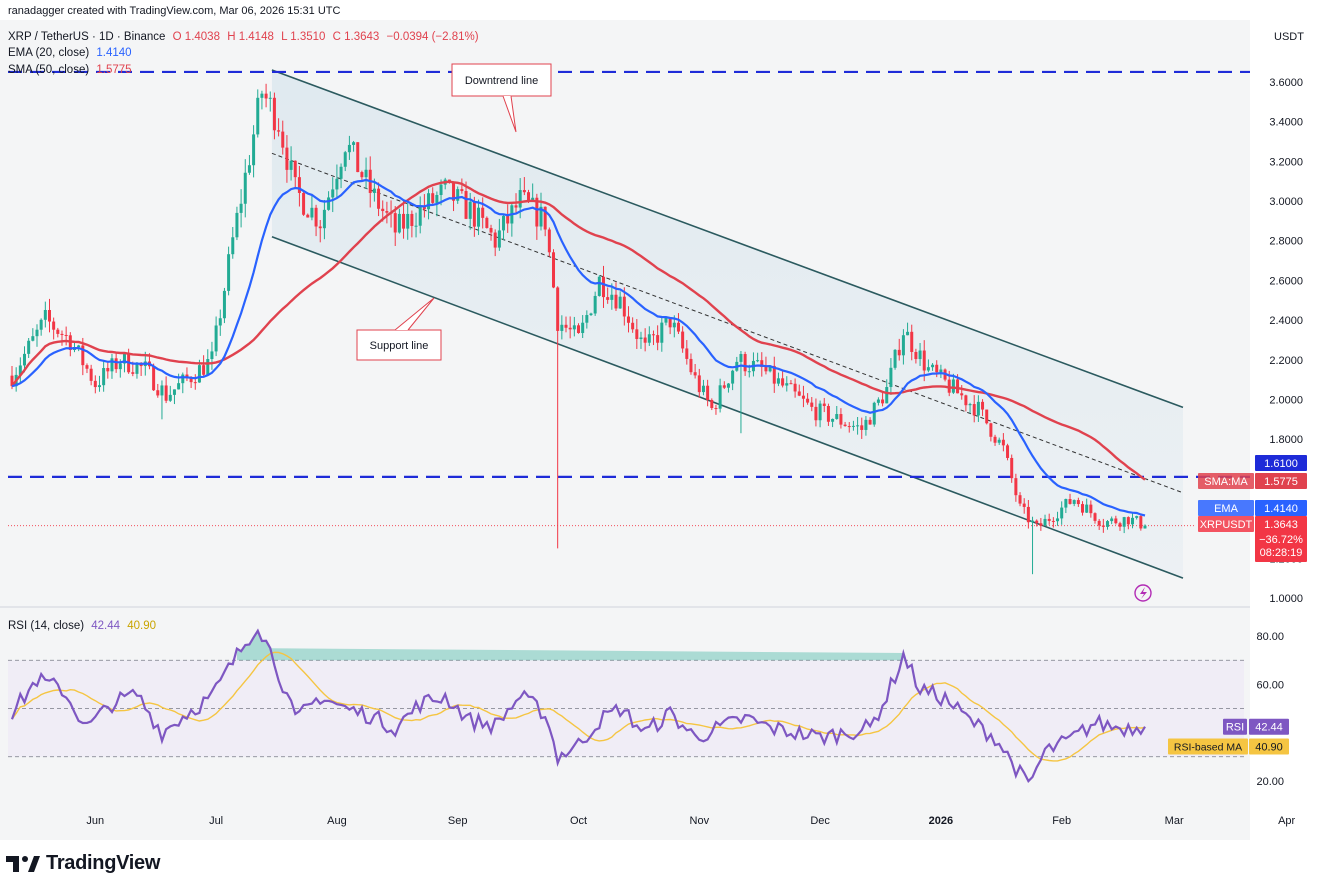 Image resolution: width=1328 pixels, height=891 pixels. What do you see at coordinates (399, 345) in the screenshot?
I see `support-callout-box` at bounding box center [399, 345].